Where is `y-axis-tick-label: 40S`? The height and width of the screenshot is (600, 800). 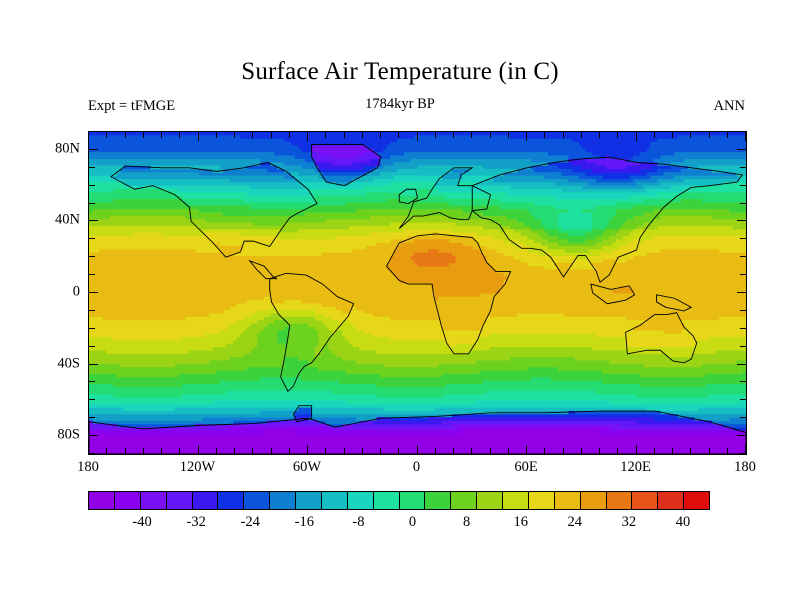 y-axis-tick-label: 40S is located at coordinates (68, 363).